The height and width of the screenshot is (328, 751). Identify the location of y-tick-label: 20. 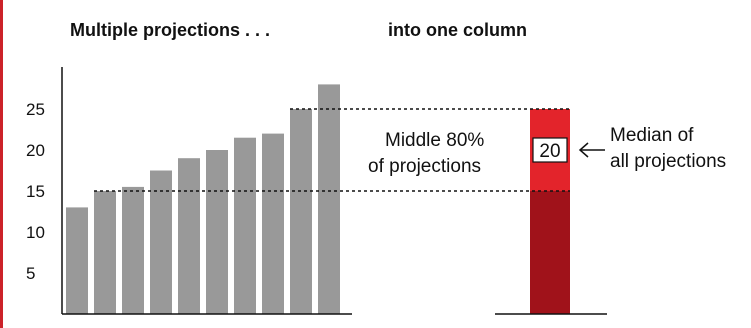
(35, 150).